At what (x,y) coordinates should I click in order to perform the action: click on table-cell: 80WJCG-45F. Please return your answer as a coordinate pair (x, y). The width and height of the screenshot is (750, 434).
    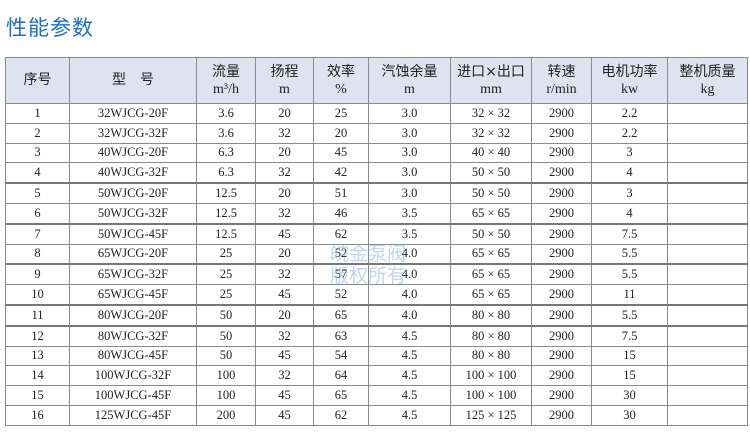
    Looking at the image, I should click on (133, 356).